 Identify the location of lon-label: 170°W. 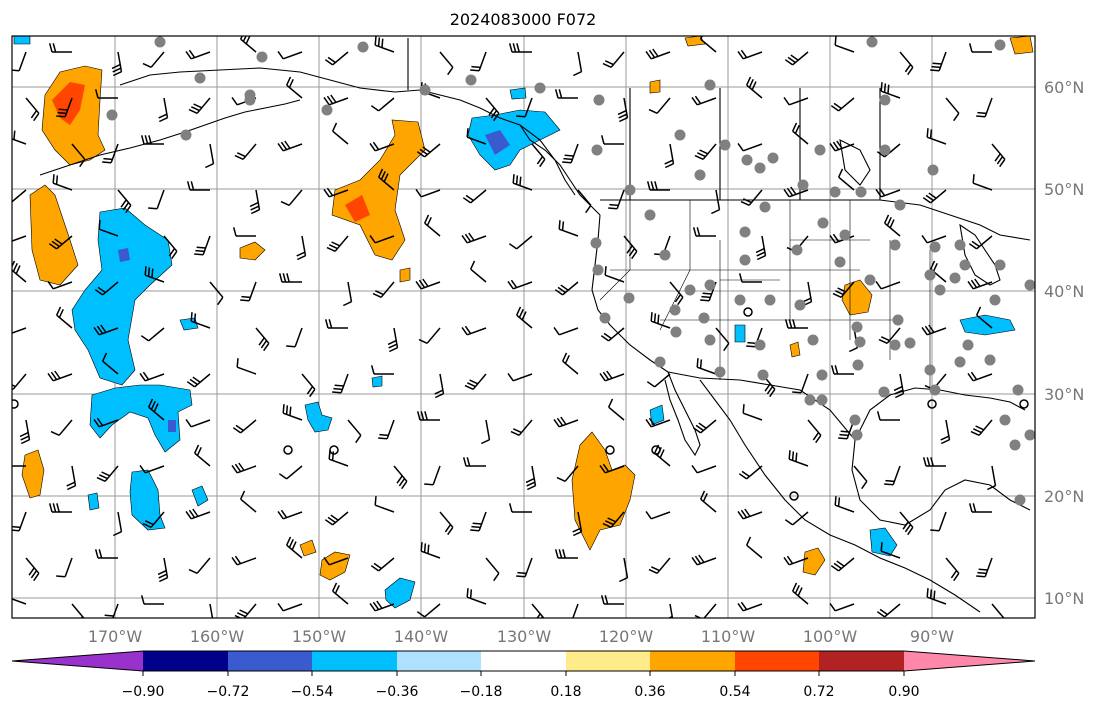
(115, 636).